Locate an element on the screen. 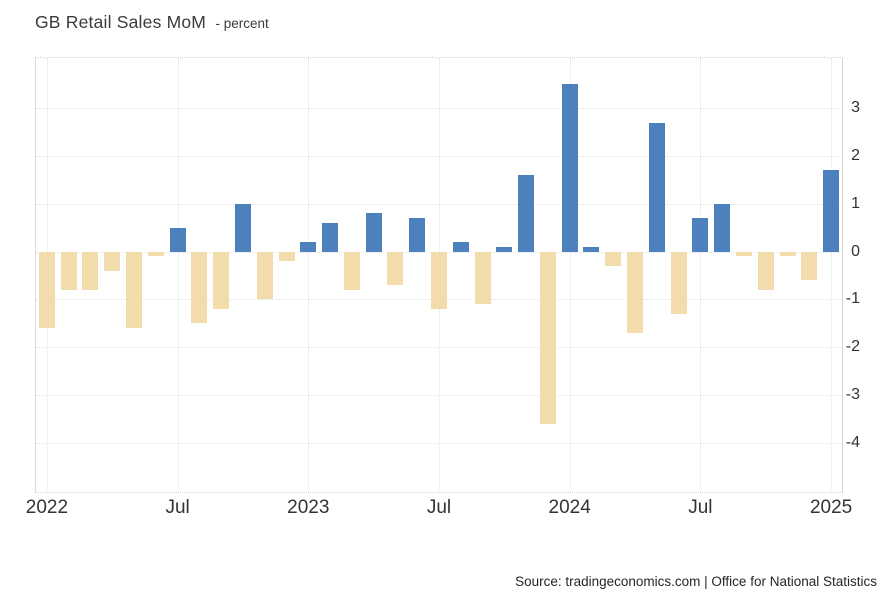 The image size is (882, 603). chart-title: GB Retail Sales MoM - percent is located at coordinates (152, 22).